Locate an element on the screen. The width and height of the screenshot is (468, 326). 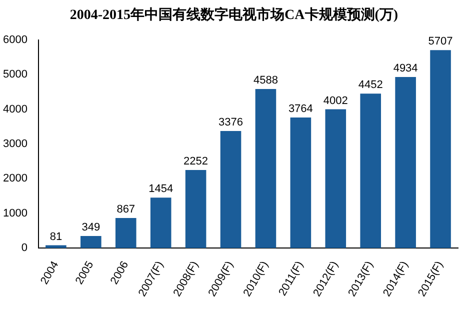
chart-title: 2004-2015年中国有线数字电视市场CA卡规模预测(万) is located at coordinates (234, 15).